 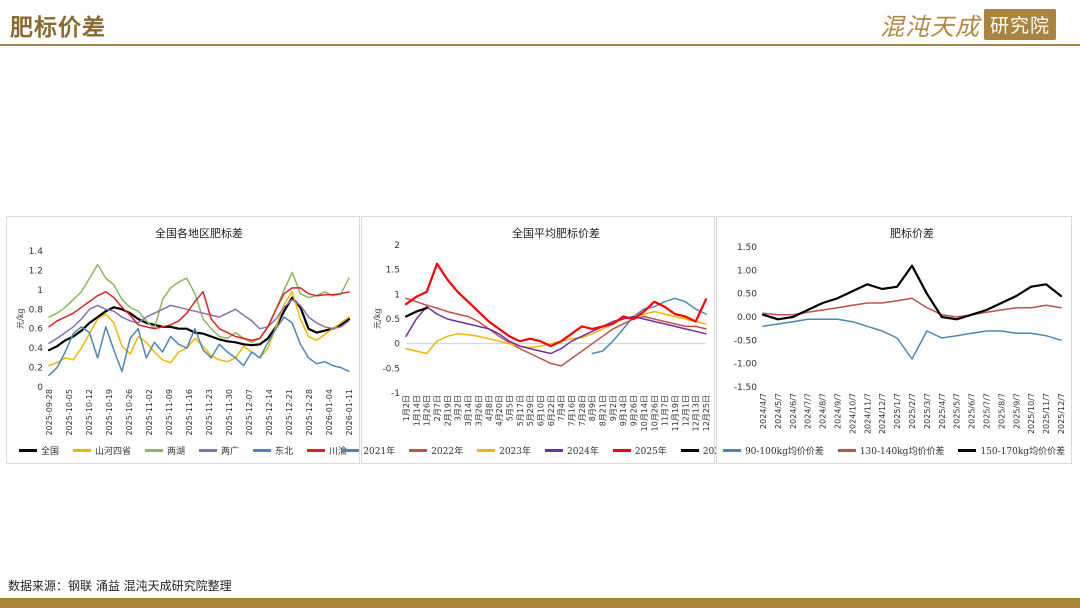 I want to click on x-tick-label: 2025/11/7, so click(x=1046, y=413).